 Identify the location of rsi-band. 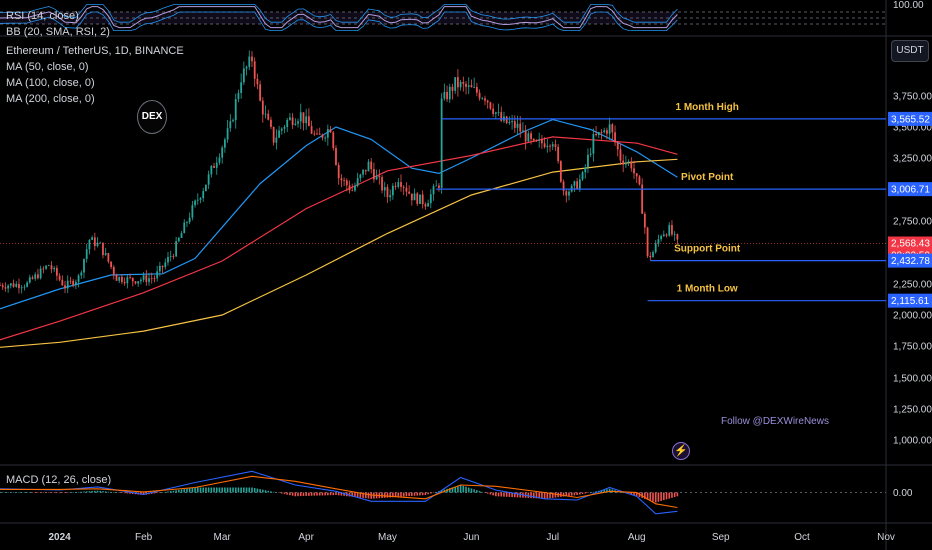
(339, 18).